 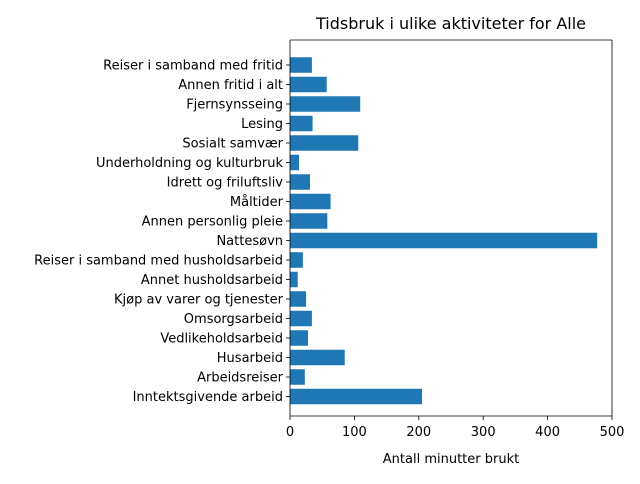 What do you see at coordinates (451, 459) in the screenshot?
I see `x-axis-label: Antall minutter brukt` at bounding box center [451, 459].